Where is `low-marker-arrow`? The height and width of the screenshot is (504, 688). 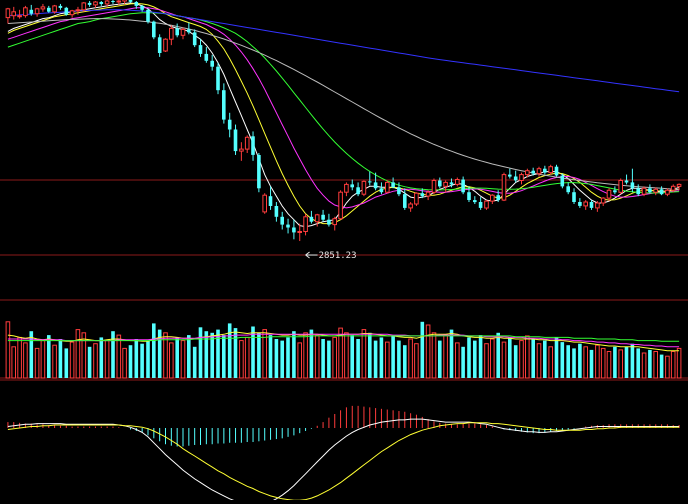
low-marker-arrow is located at coordinates (307, 255).